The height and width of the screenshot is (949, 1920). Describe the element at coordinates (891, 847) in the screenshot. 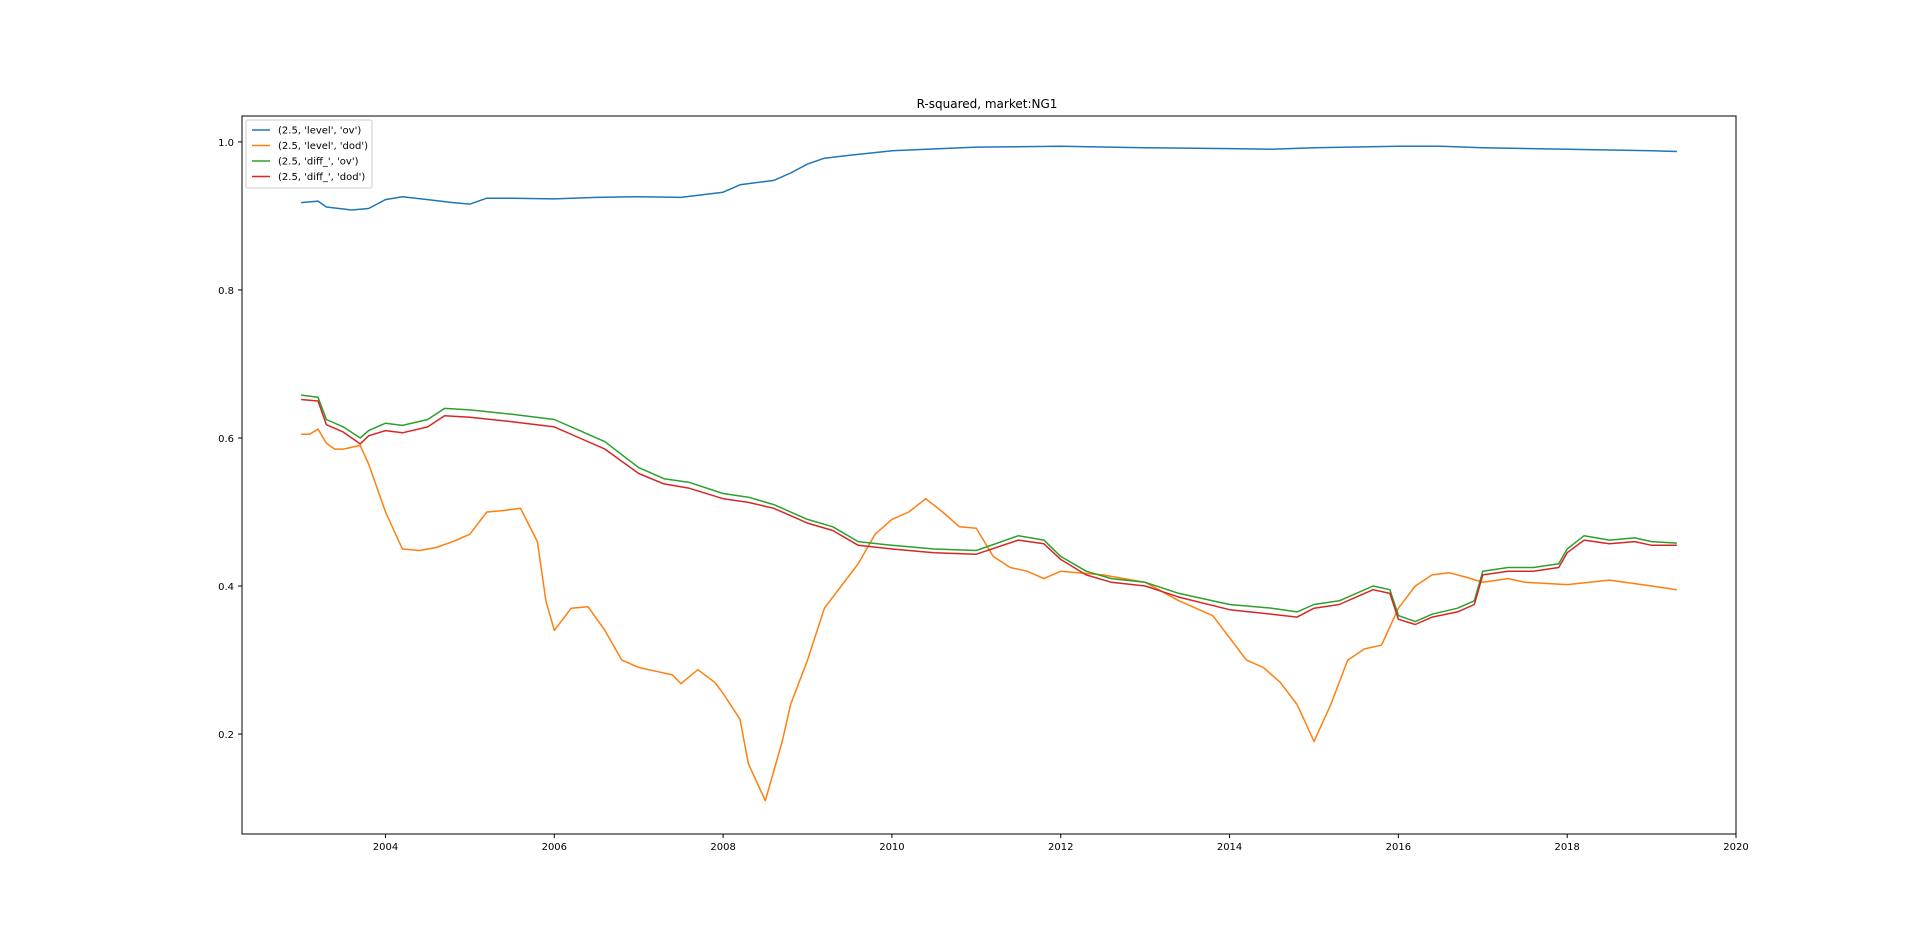

I see `x-tick-label: 2010` at that location.